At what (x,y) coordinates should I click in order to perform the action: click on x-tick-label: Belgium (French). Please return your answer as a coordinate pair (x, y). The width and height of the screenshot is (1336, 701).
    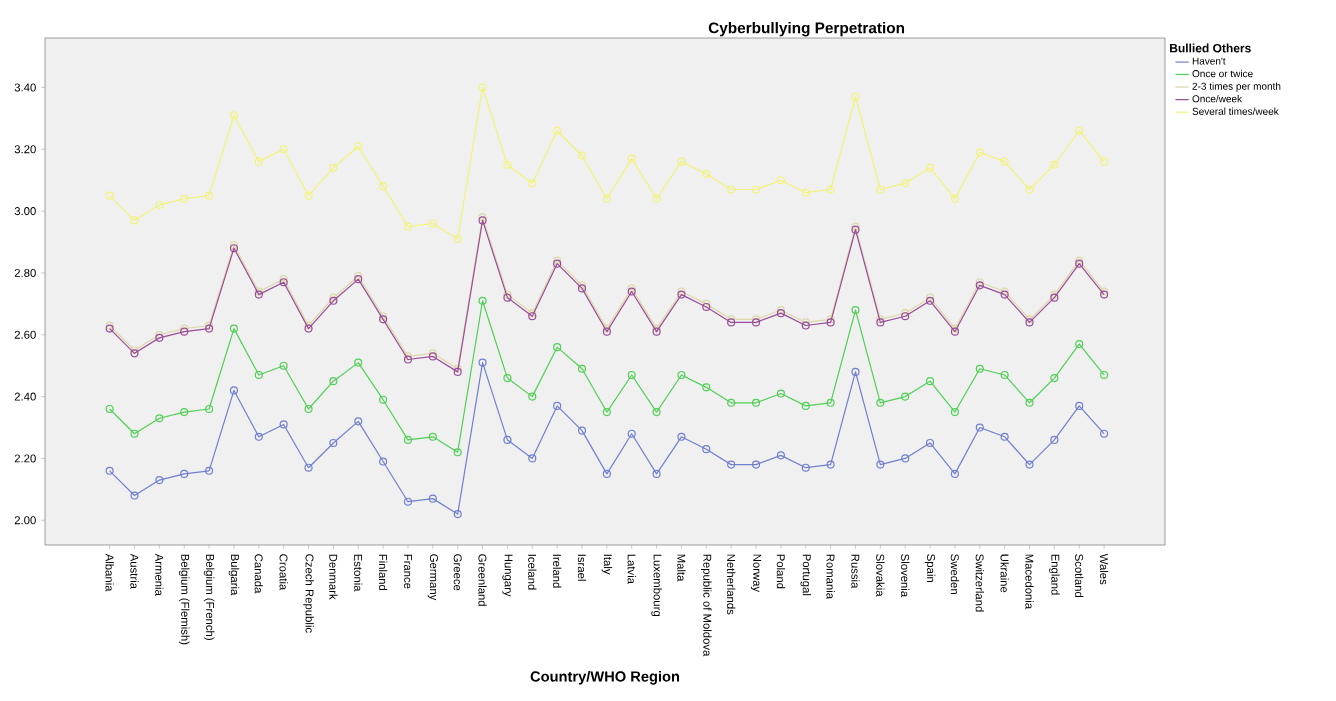
    Looking at the image, I should click on (209, 597).